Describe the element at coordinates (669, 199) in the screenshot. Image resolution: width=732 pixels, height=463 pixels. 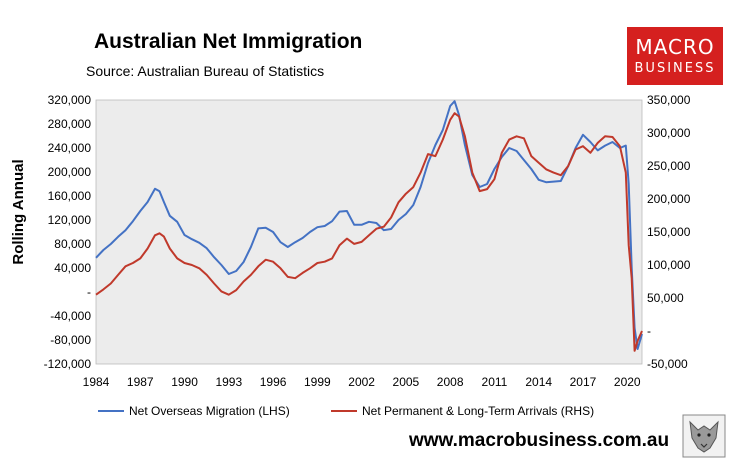
I see `y2-tick-label: 200,000` at that location.